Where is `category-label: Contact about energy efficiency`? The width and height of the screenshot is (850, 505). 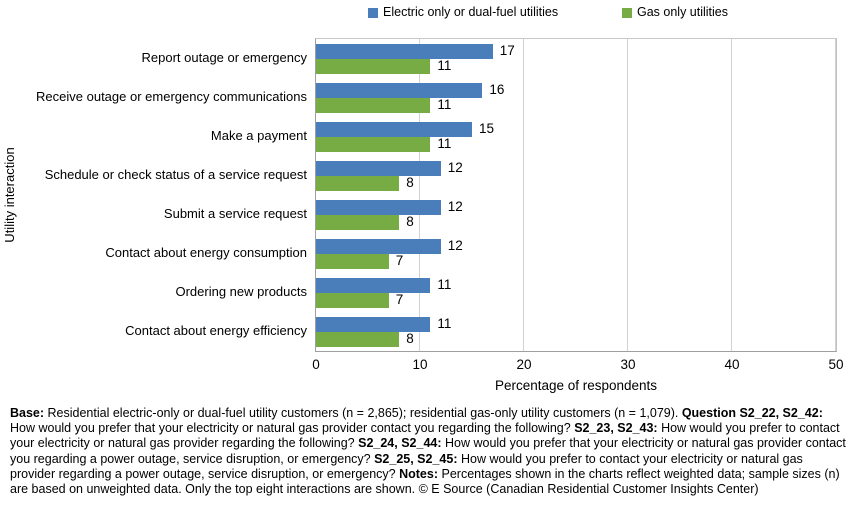
category-label: Contact about energy efficiency is located at coordinates (216, 330).